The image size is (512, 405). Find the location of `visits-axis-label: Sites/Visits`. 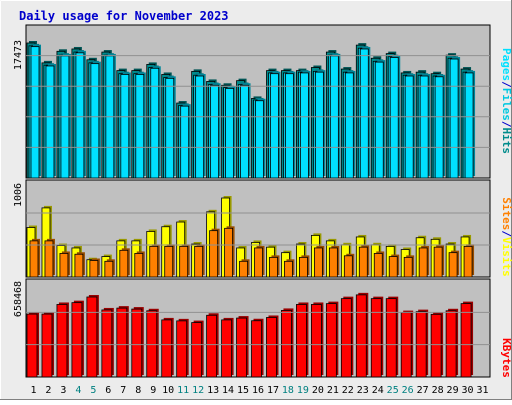

visits-axis-label: Sites/Visits is located at coordinates (506, 237).